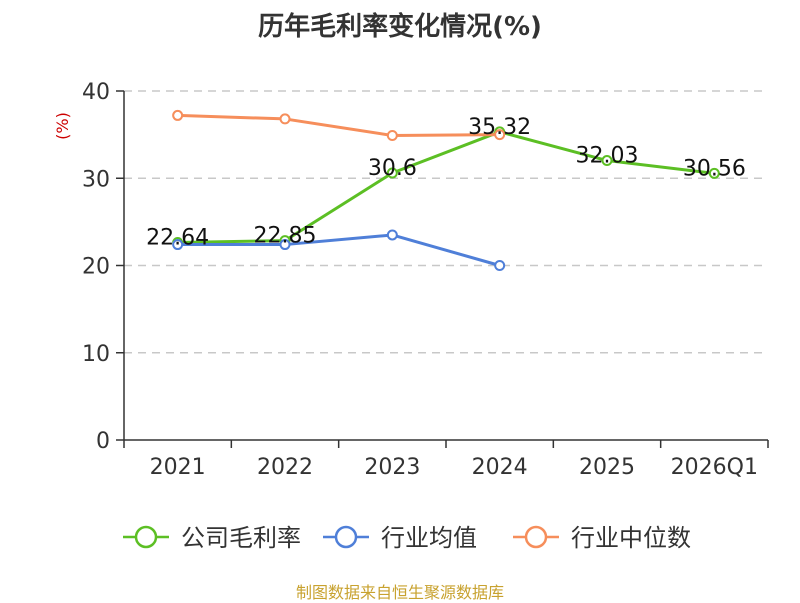 The width and height of the screenshot is (800, 603). Describe the element at coordinates (96, 179) in the screenshot. I see `y-tick-label-30: 30` at that location.